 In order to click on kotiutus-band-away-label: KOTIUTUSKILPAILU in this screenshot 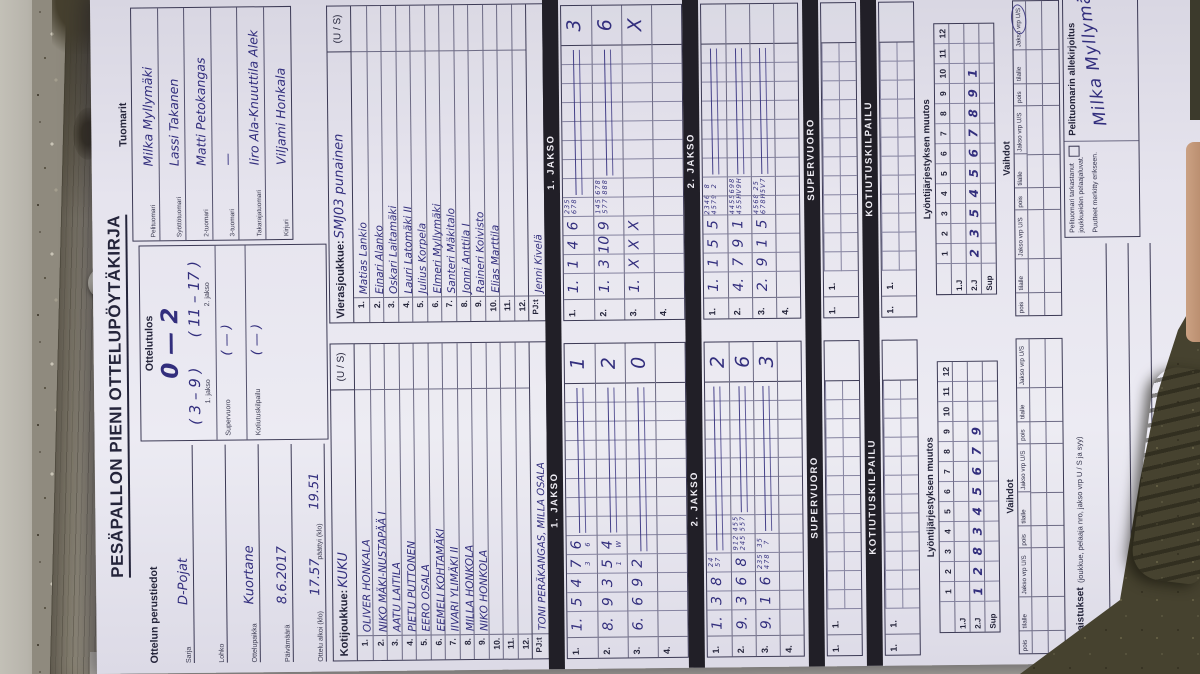, I will do `click(869, 159)`.